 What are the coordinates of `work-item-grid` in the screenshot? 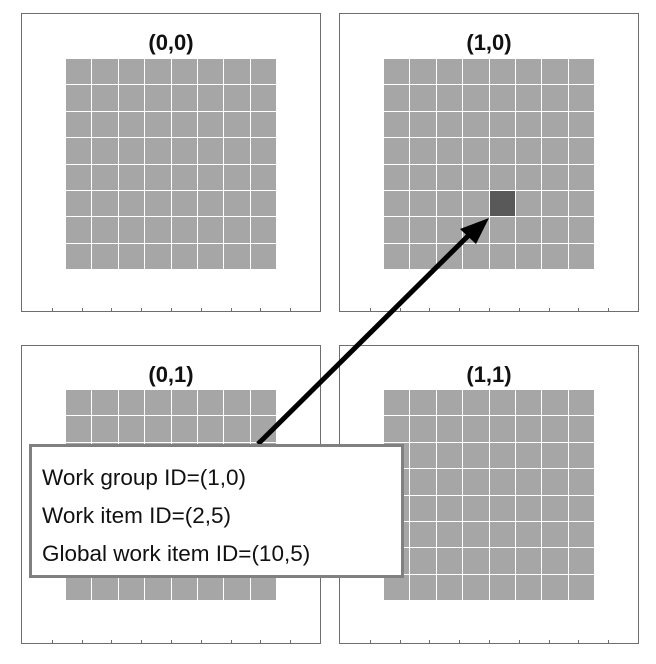 It's located at (489, 164).